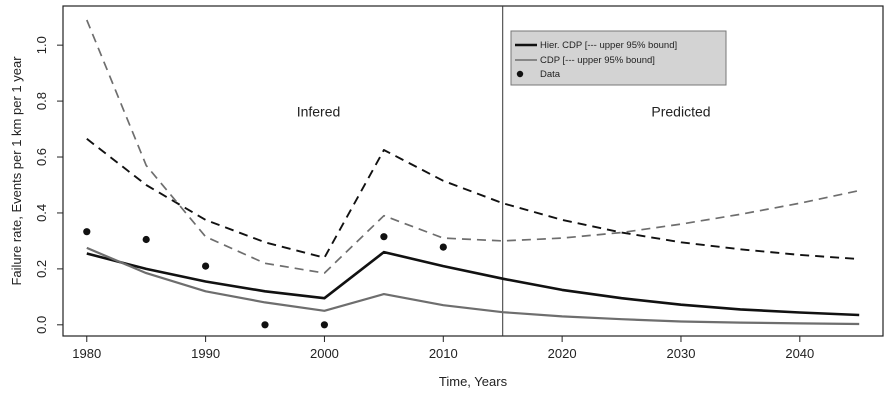 The image size is (889, 398). What do you see at coordinates (16, 171) in the screenshot?
I see `y-axis-title: Failure rate, Events per 1 km per 1 year` at bounding box center [16, 171].